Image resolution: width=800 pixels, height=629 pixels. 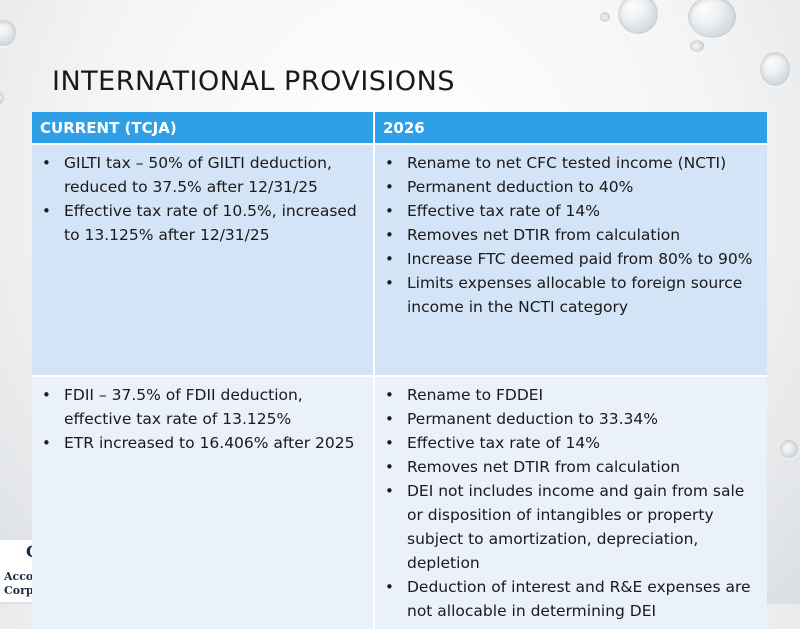 I want to click on bullet-item: Rename to FDDEI, so click(x=570, y=395).